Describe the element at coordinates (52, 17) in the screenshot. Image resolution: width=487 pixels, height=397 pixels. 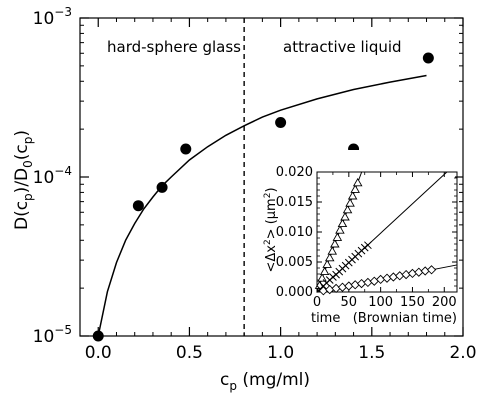
I see `main-y-tick-label: 10⁻³` at that location.